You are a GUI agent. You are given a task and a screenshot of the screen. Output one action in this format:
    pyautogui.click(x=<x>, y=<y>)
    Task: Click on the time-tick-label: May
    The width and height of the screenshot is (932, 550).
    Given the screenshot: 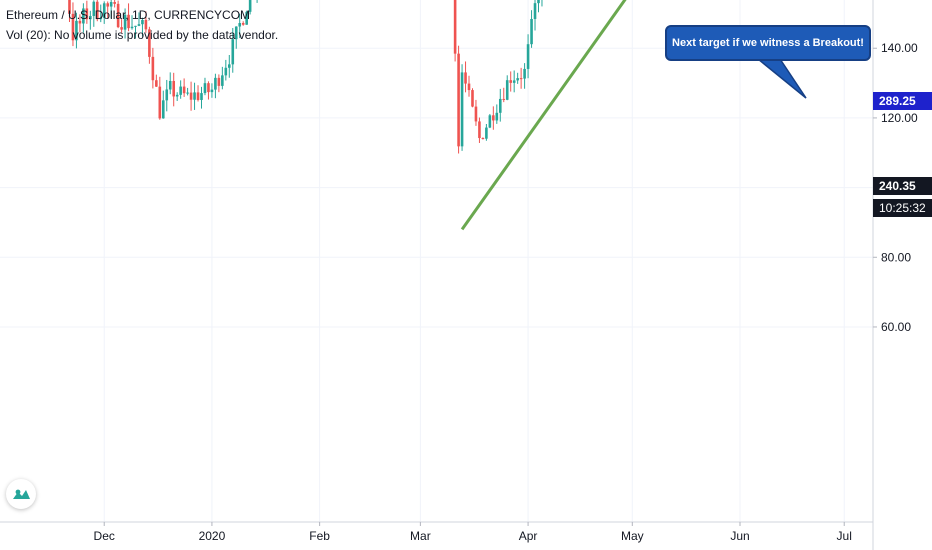 What is the action you would take?
    pyautogui.click(x=632, y=536)
    